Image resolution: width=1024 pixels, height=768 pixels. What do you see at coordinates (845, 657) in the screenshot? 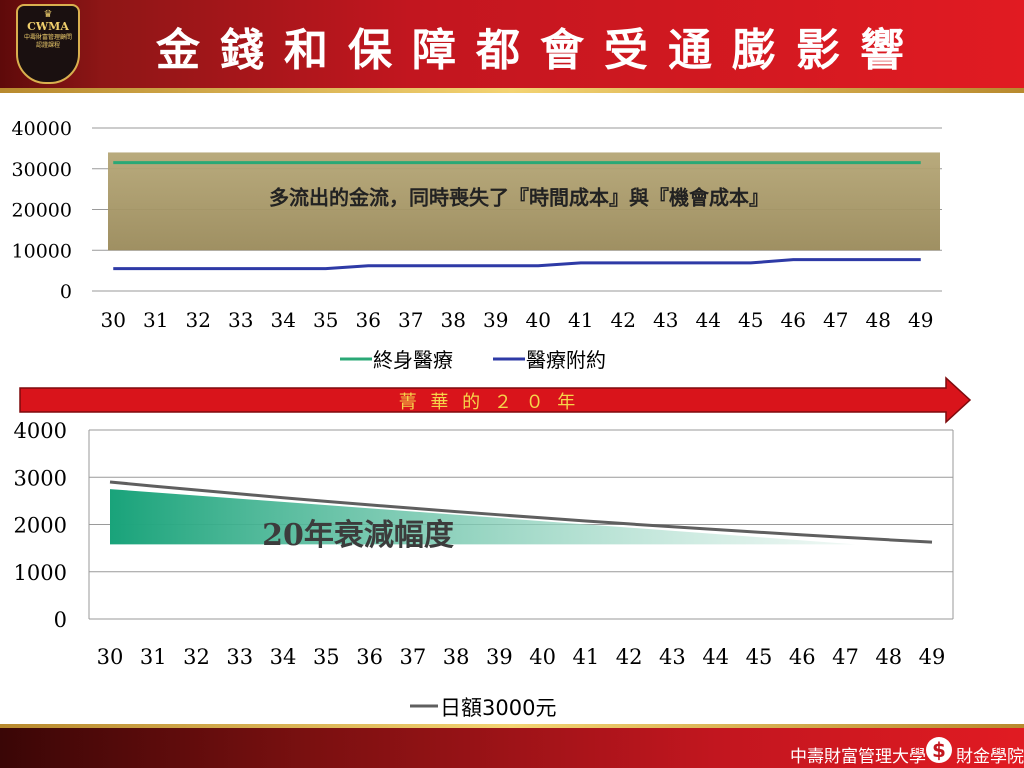
I see `chart2-xtick-label: 47` at bounding box center [845, 657].